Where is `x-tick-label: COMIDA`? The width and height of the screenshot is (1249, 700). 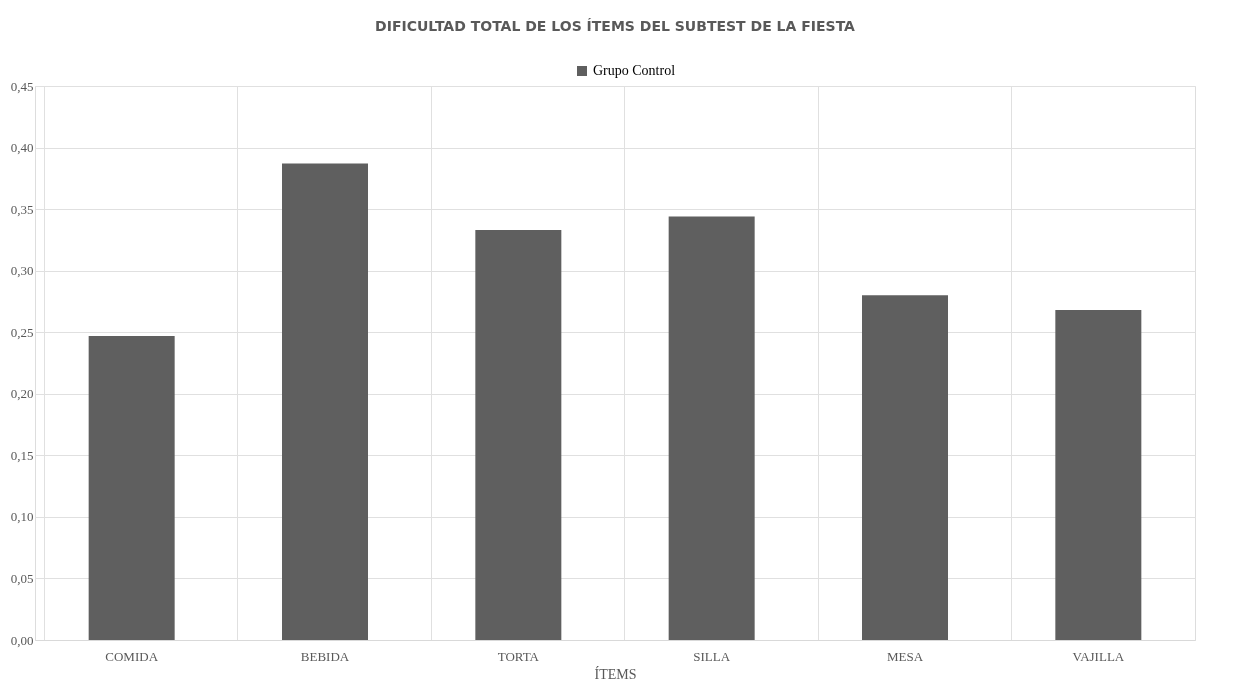
x-tick-label: COMIDA is located at coordinates (132, 656).